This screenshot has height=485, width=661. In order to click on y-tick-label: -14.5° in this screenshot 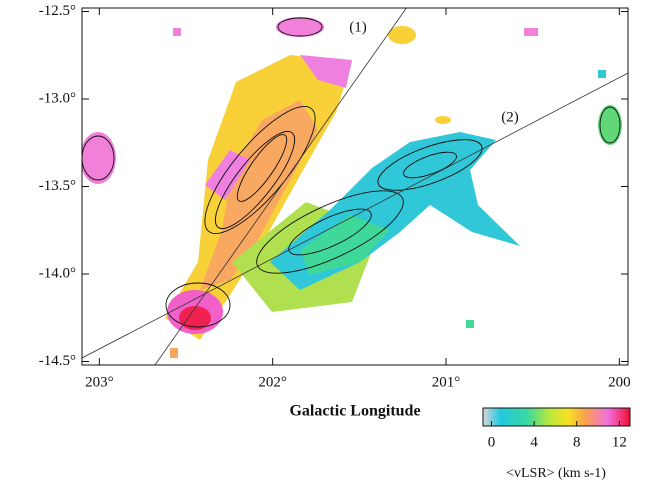, I will do `click(57, 361)`.